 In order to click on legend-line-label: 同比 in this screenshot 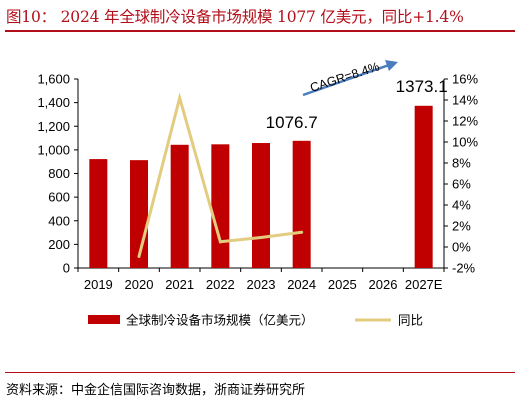, I will do `click(410, 321)`.